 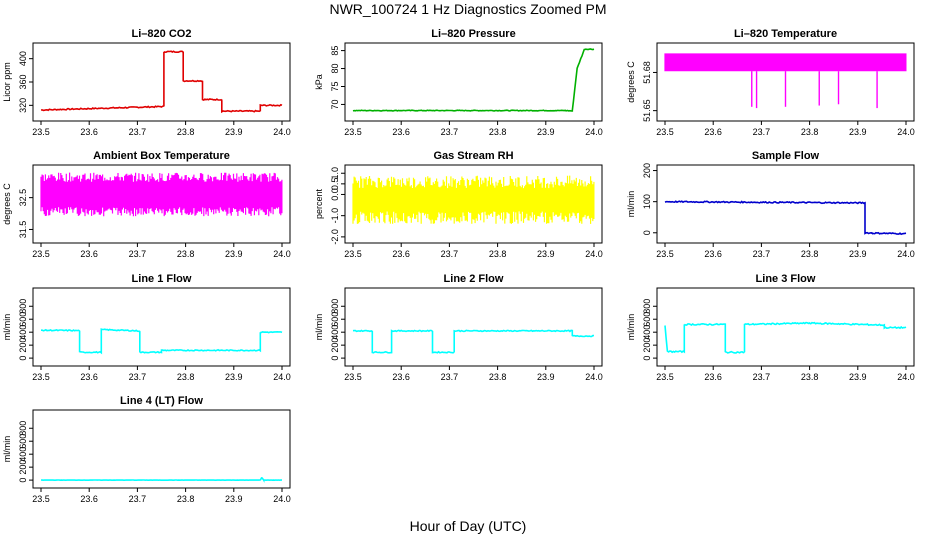 What do you see at coordinates (473, 156) in the screenshot?
I see `chart-title: Gas Stream RH` at bounding box center [473, 156].